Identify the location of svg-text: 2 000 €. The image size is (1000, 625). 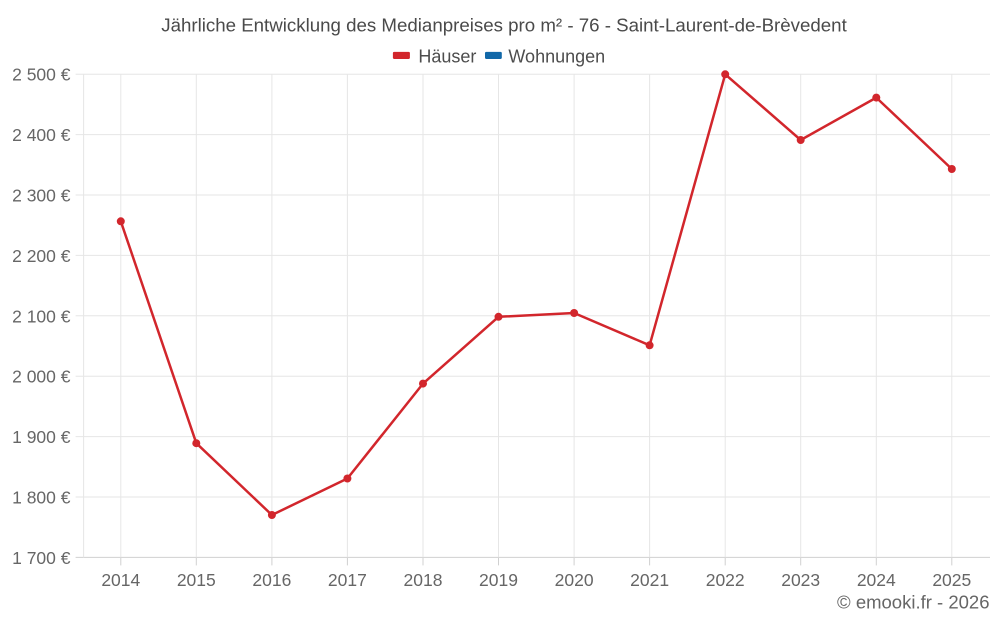
(41, 377).